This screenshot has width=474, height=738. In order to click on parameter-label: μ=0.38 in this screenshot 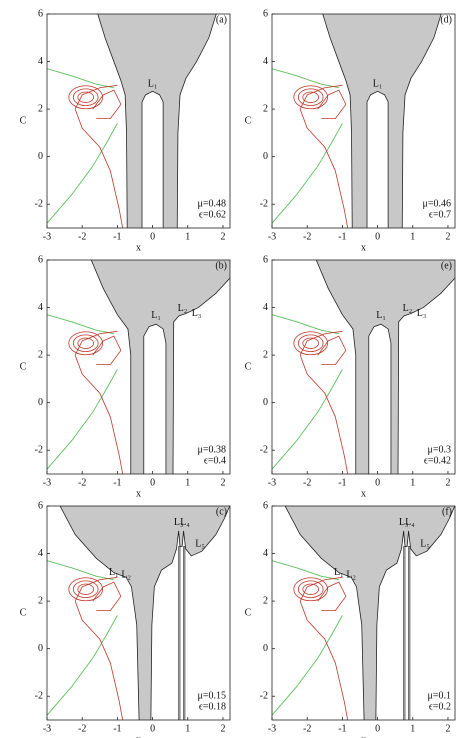, I will do `click(211, 449)`.